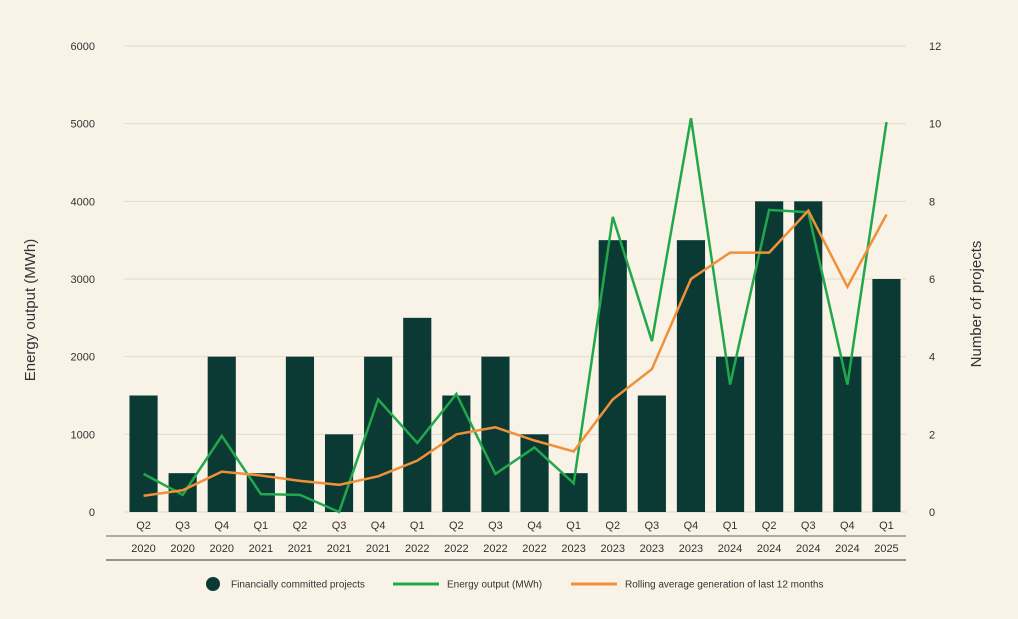  I want to click on y-axis-label-right: Number of projects, so click(976, 304).